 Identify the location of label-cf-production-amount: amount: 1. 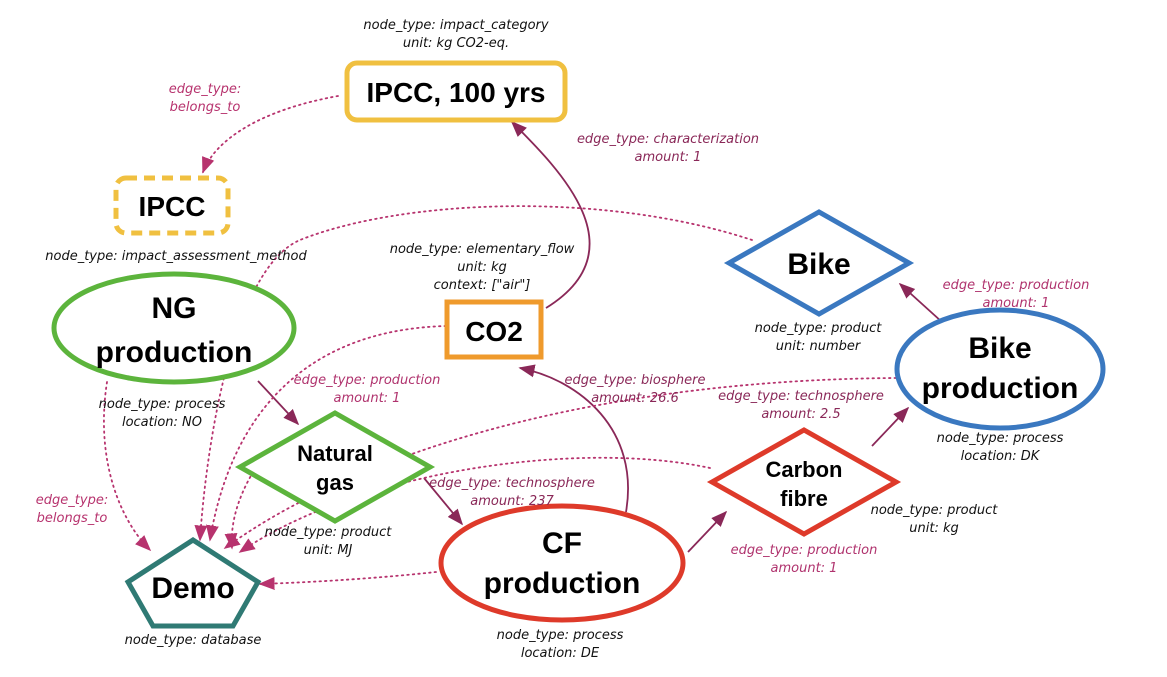
(804, 568).